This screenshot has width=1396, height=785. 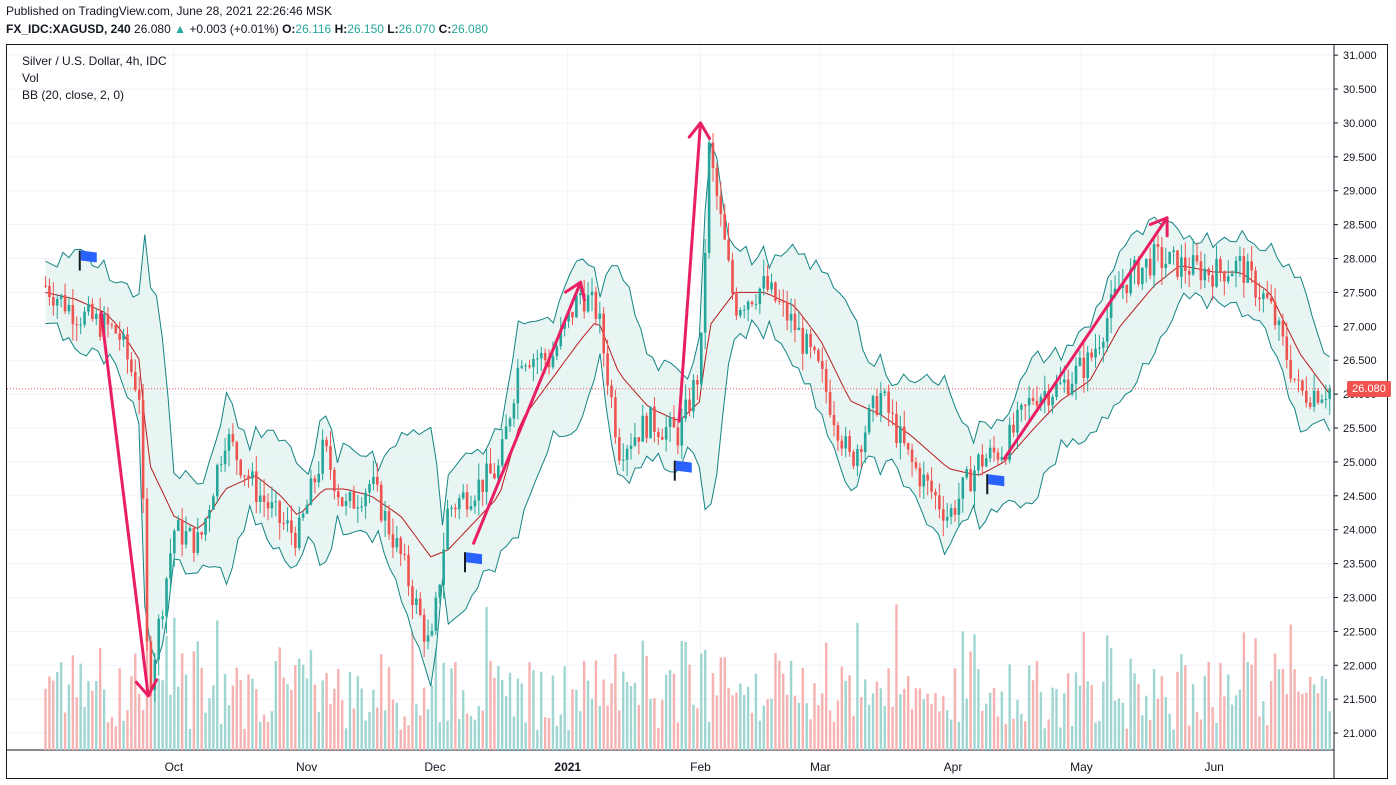 What do you see at coordinates (705, 131) in the screenshot?
I see `trend-arrow-head` at bounding box center [705, 131].